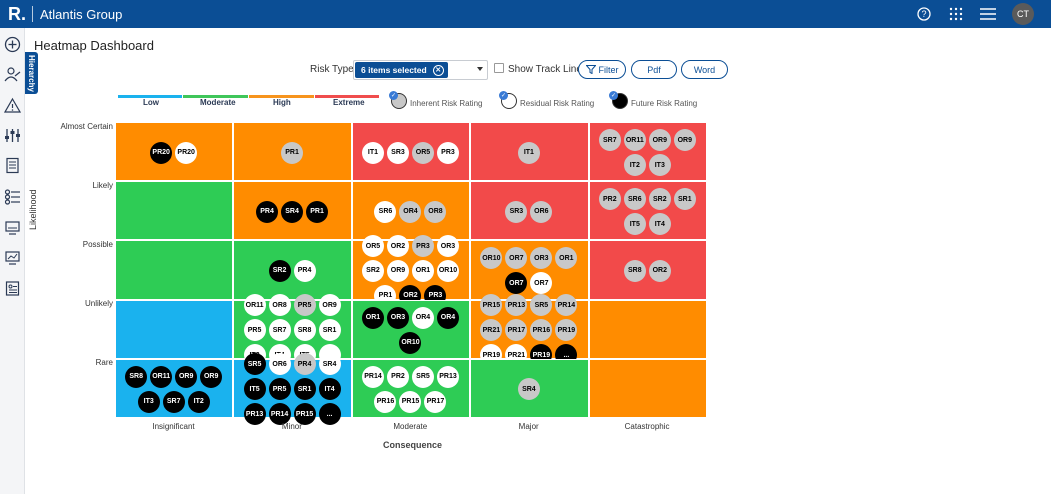 The height and width of the screenshot is (494, 1051). Describe the element at coordinates (447, 152) in the screenshot. I see `risk-bubble: PR3` at that location.